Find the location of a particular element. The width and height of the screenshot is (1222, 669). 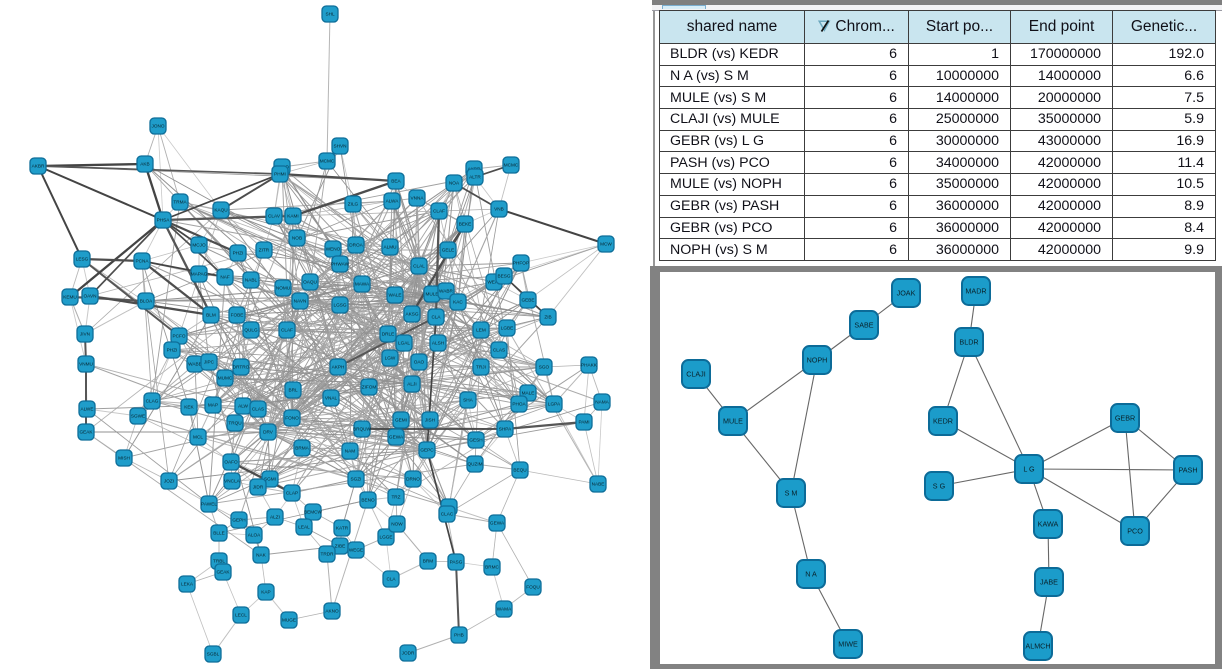

svg-text: DRLE is located at coordinates (388, 334).